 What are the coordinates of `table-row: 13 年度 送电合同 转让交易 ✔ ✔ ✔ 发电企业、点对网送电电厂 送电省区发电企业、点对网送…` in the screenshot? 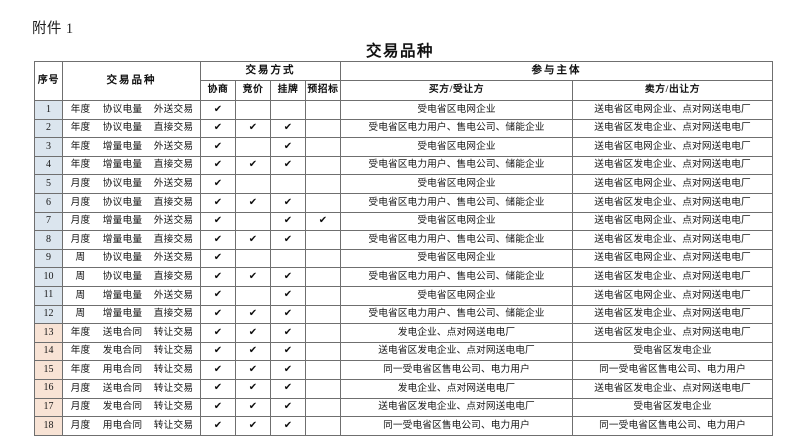 It's located at (403, 333).